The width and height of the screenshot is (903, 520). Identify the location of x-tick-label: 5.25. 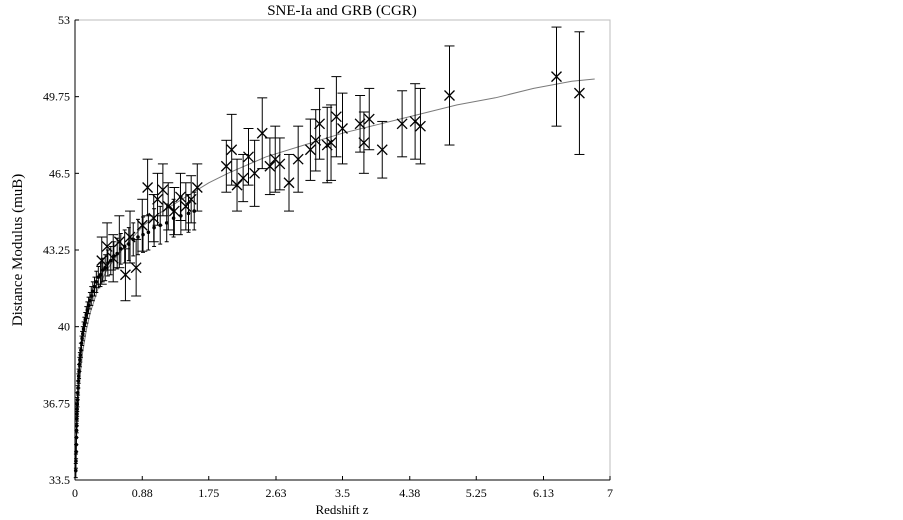
(476, 493).